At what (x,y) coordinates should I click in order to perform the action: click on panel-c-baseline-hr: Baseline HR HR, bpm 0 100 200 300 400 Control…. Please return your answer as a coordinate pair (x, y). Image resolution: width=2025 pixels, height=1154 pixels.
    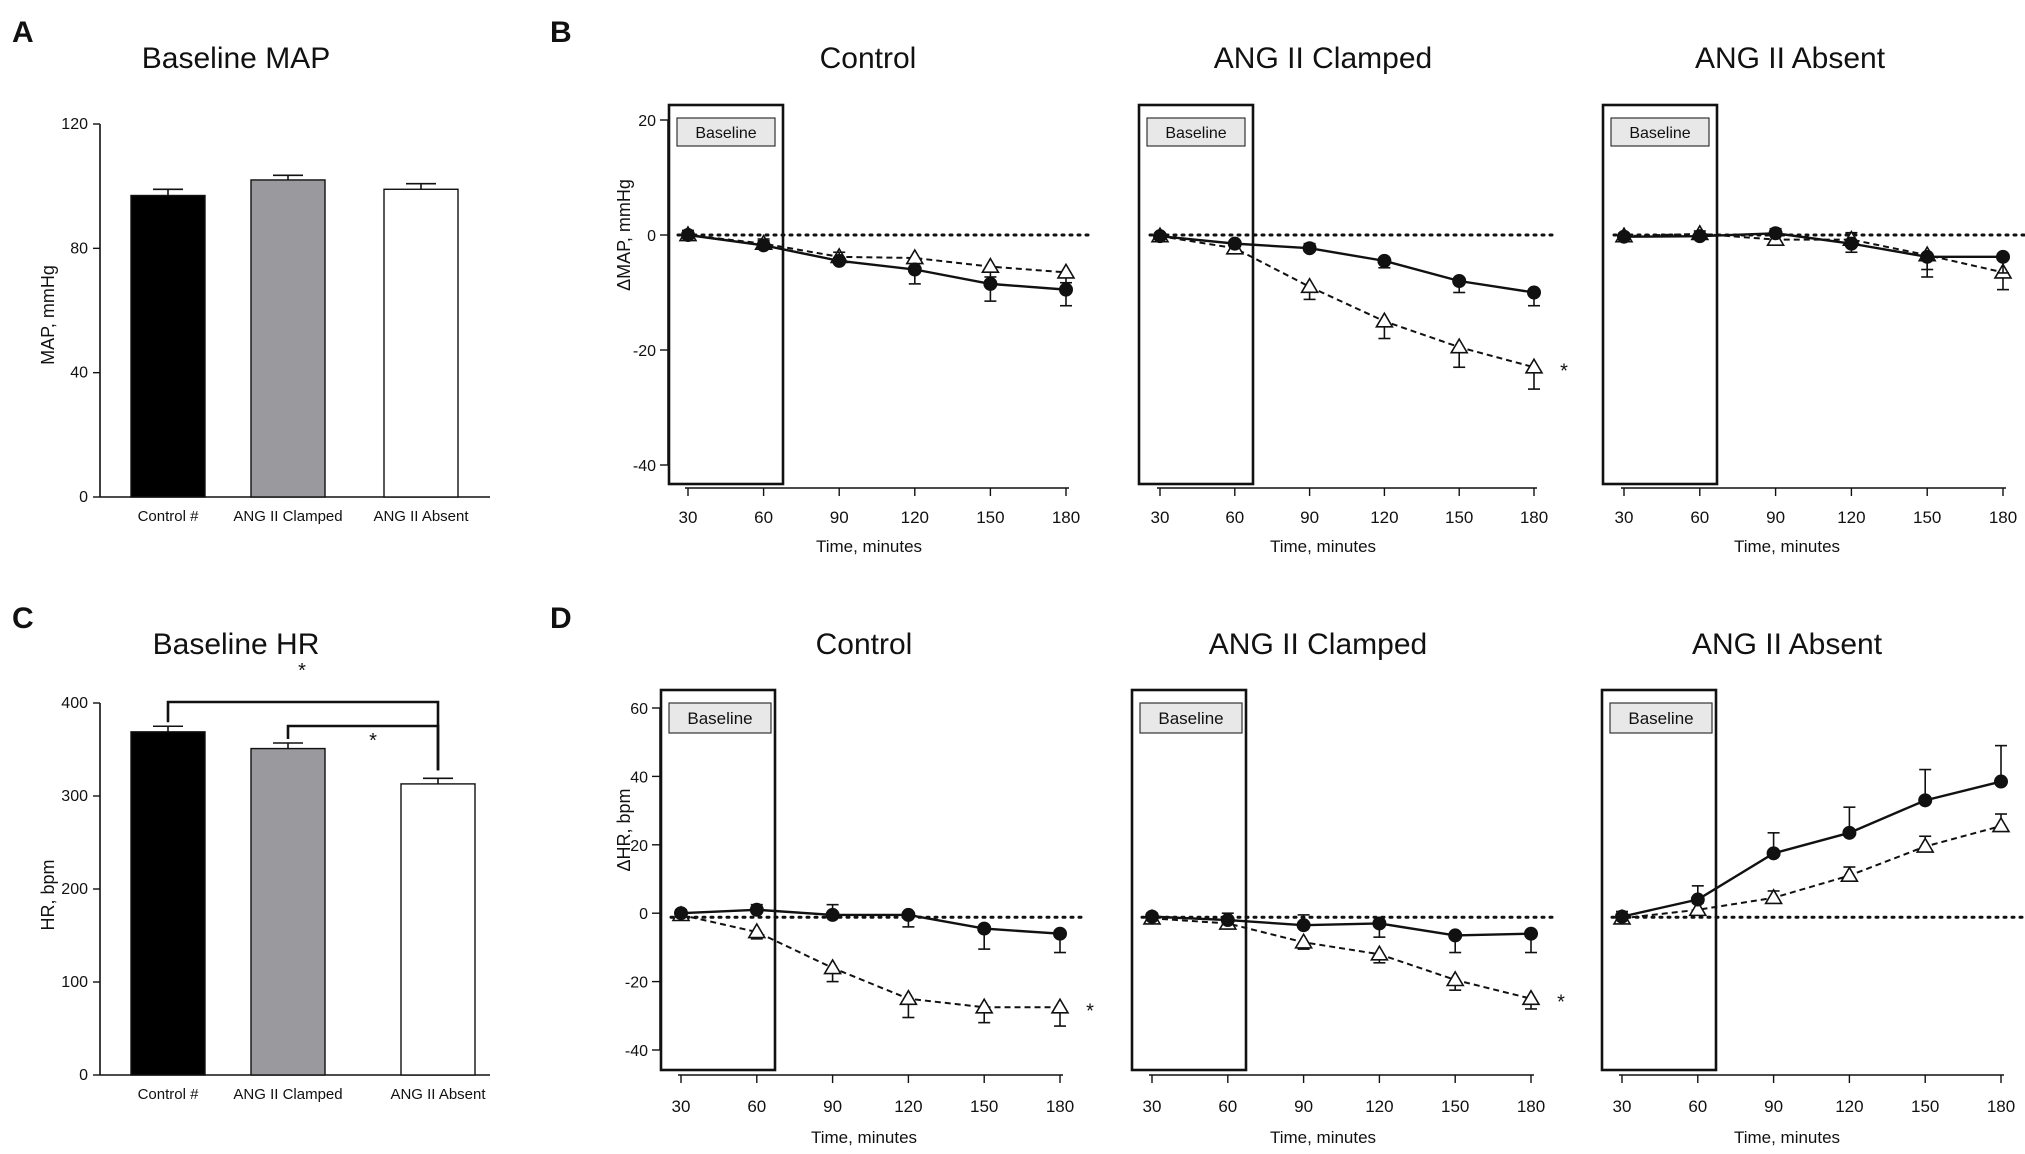
    Looking at the image, I should click on (264, 865).